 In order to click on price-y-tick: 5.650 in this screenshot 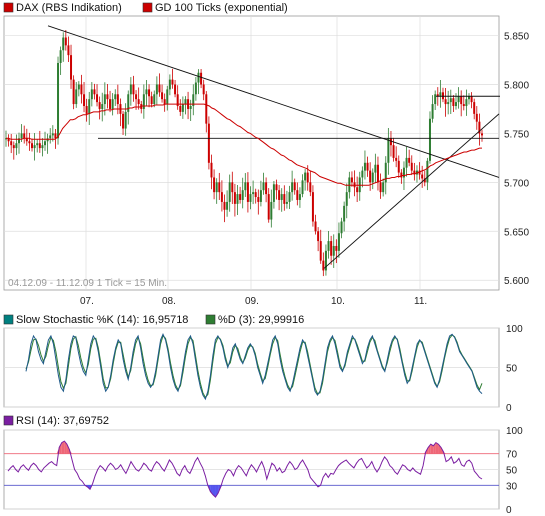, I will do `click(516, 232)`.